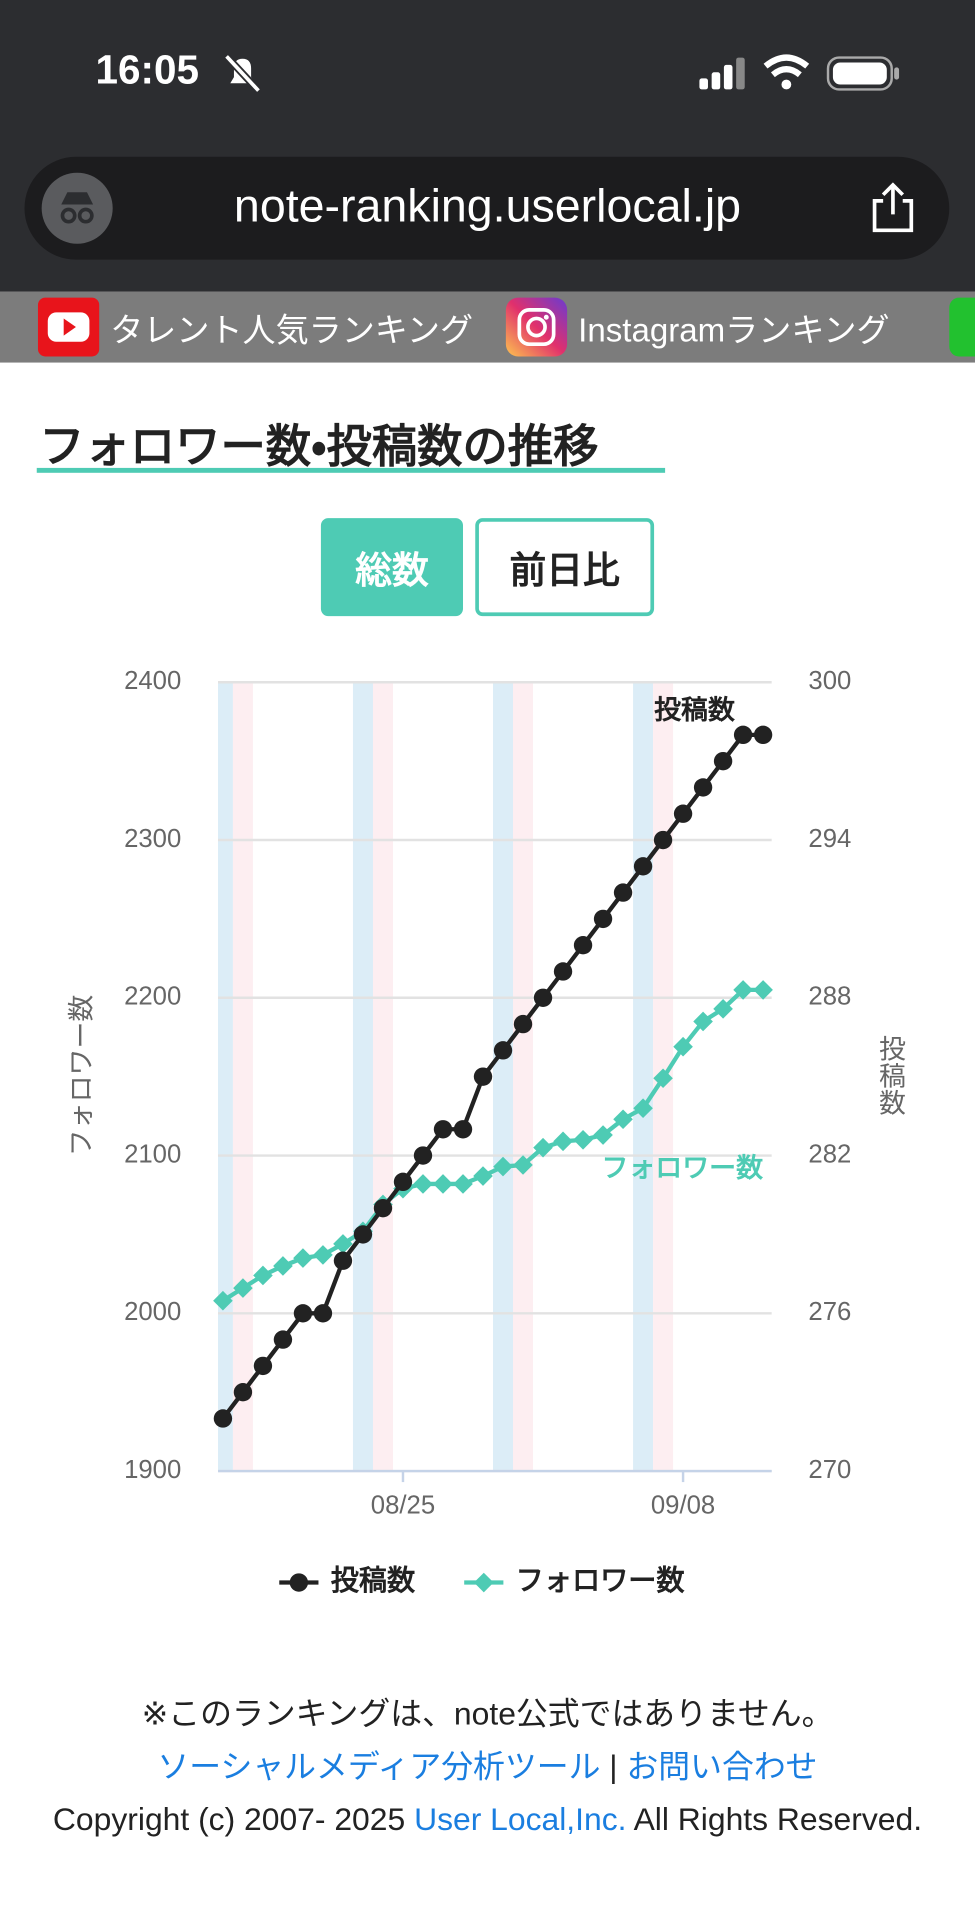  I want to click on y2-tick-label: 300, so click(829, 681).